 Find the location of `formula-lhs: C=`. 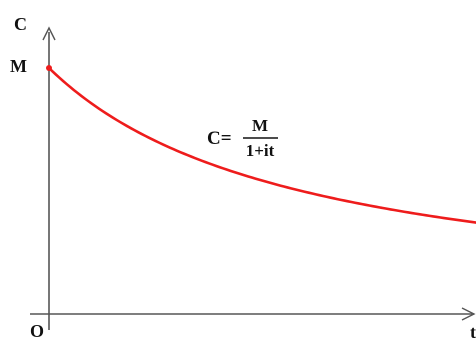

formula-lhs: C= is located at coordinates (219, 138).